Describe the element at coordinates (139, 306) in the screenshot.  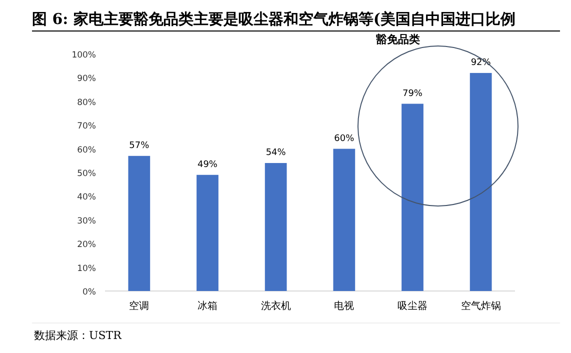
I see `x-tick-label: 空调` at that location.